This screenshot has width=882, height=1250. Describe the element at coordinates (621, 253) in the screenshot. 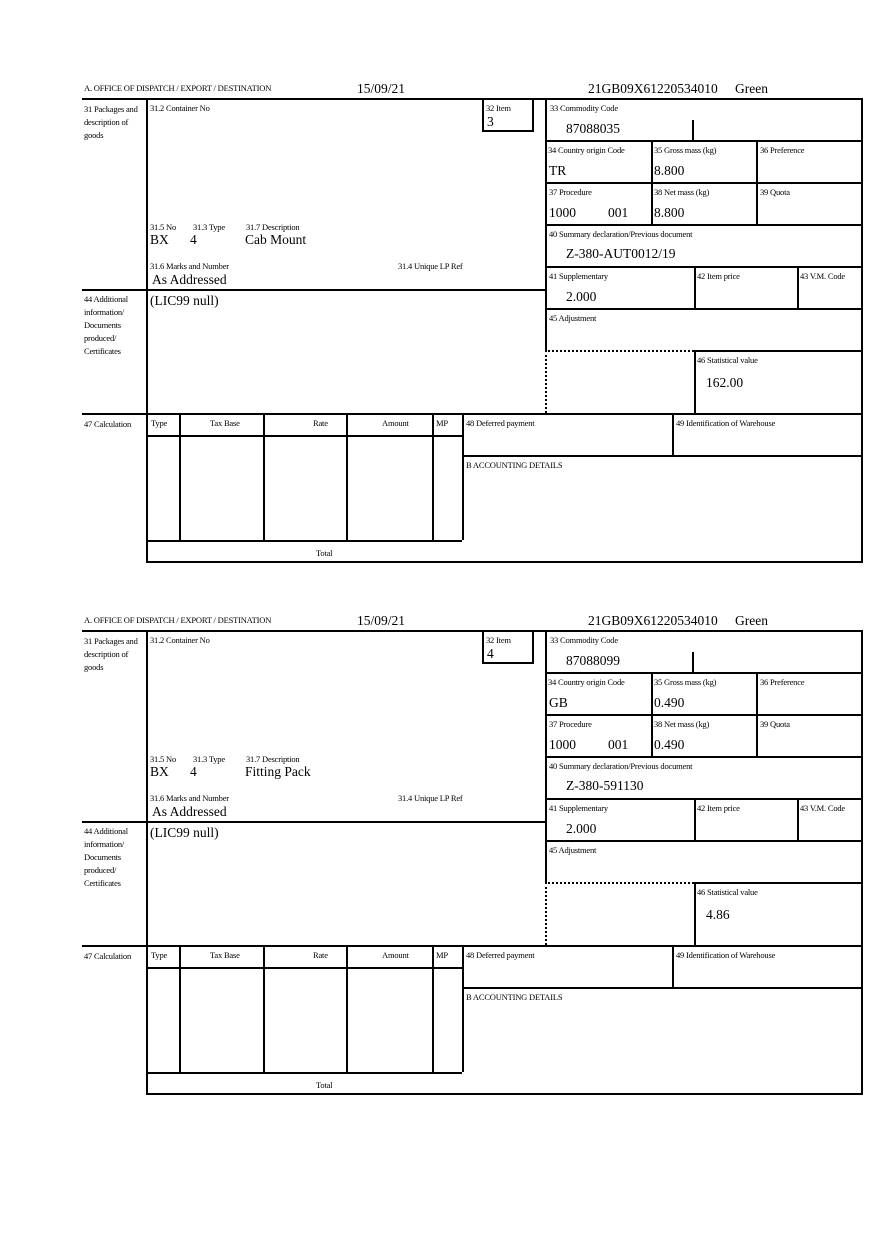

I see `summary-declaration: Z-380-AUT0012/19` at that location.